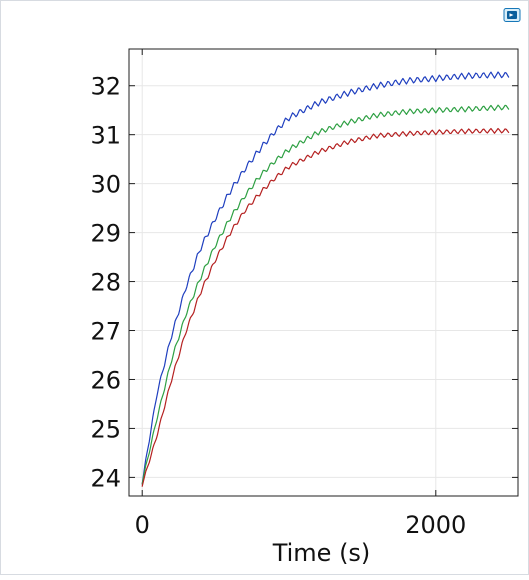  I want to click on y-tick-label-6: 30, so click(105, 185).